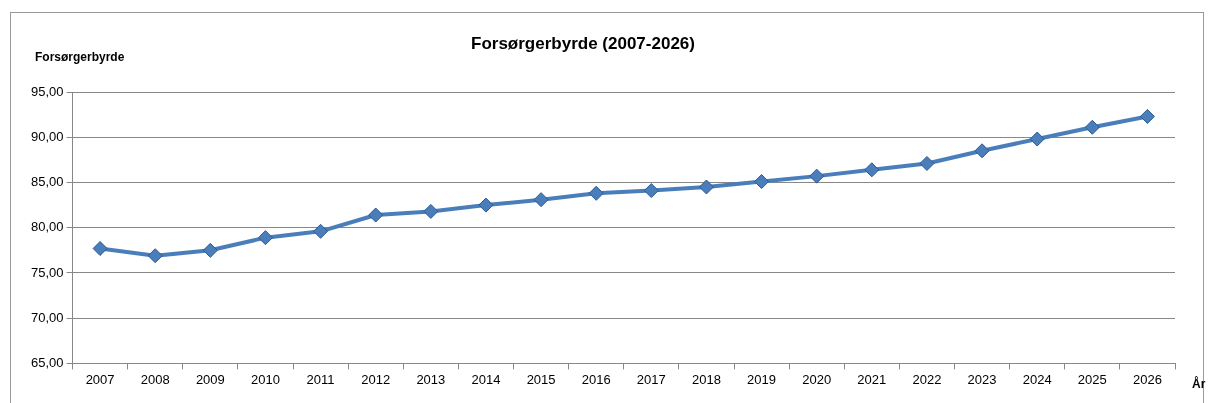 The width and height of the screenshot is (1211, 403). Describe the element at coordinates (265, 379) in the screenshot. I see `x-tick-label: 2010` at that location.